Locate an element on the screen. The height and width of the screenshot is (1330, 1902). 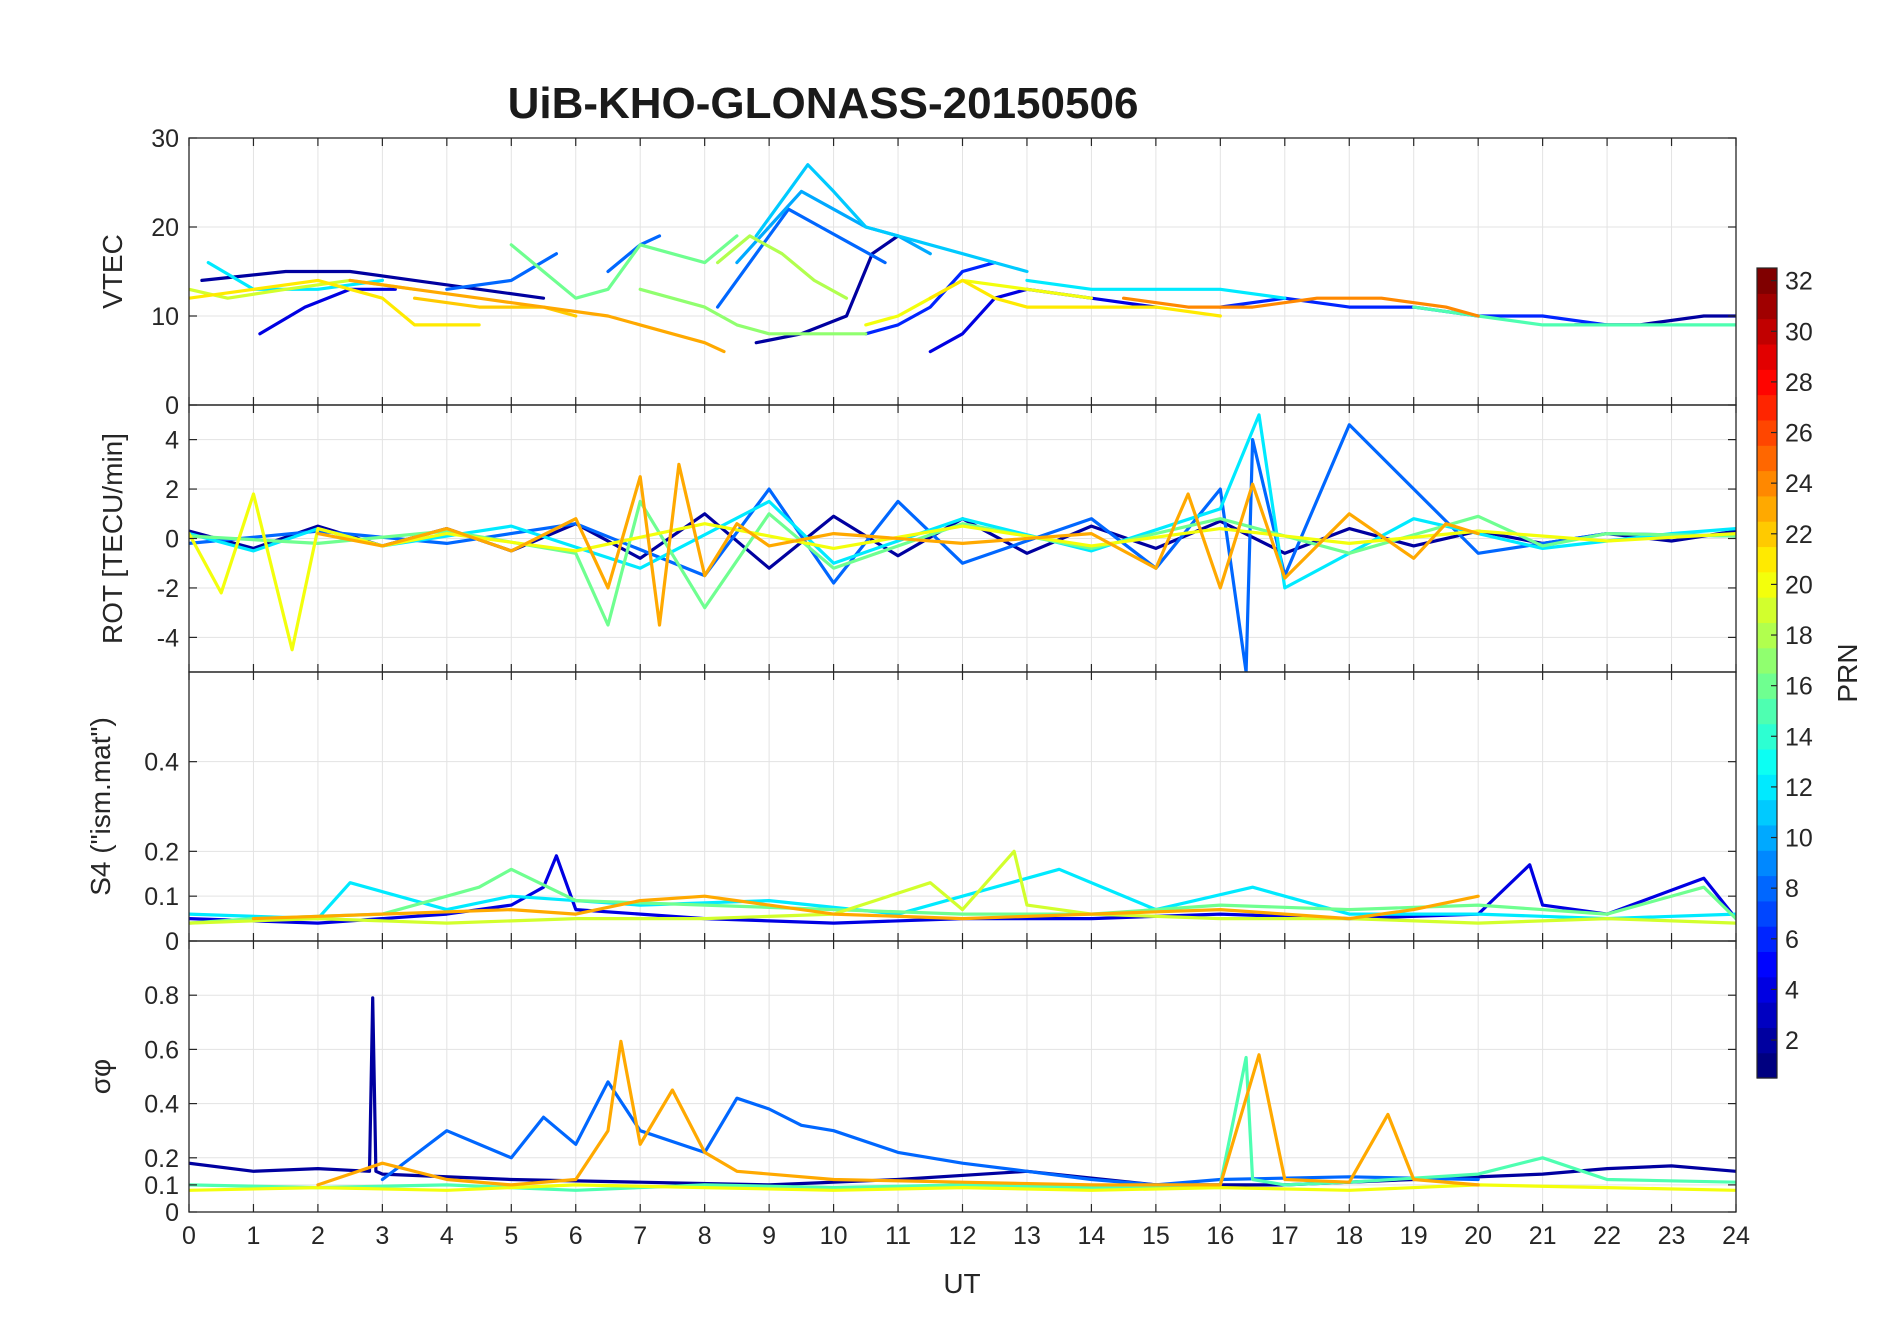
xtick-label: 20 is located at coordinates (1478, 1236).